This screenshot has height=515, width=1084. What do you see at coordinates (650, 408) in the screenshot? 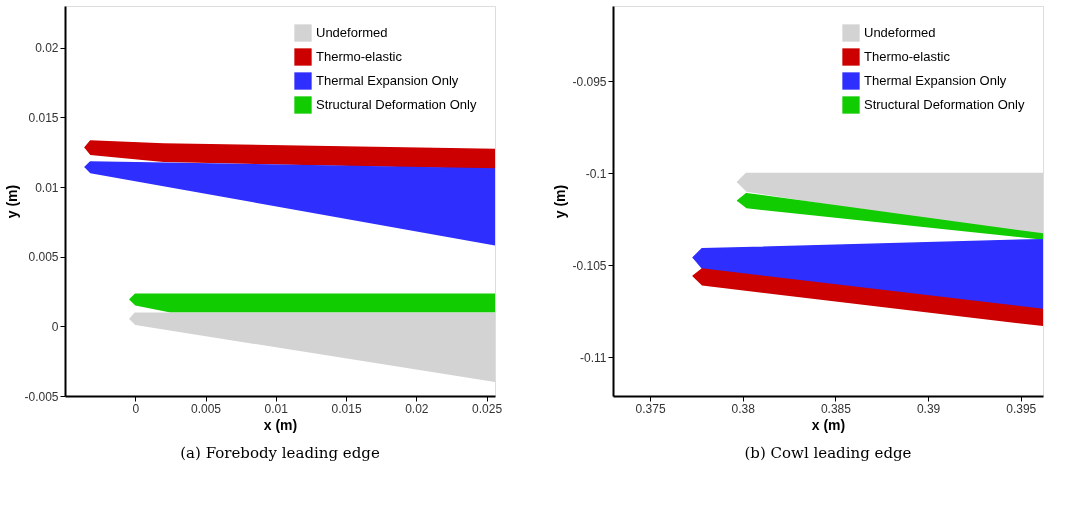
I see `x-tick-label: 0.375` at bounding box center [650, 408].